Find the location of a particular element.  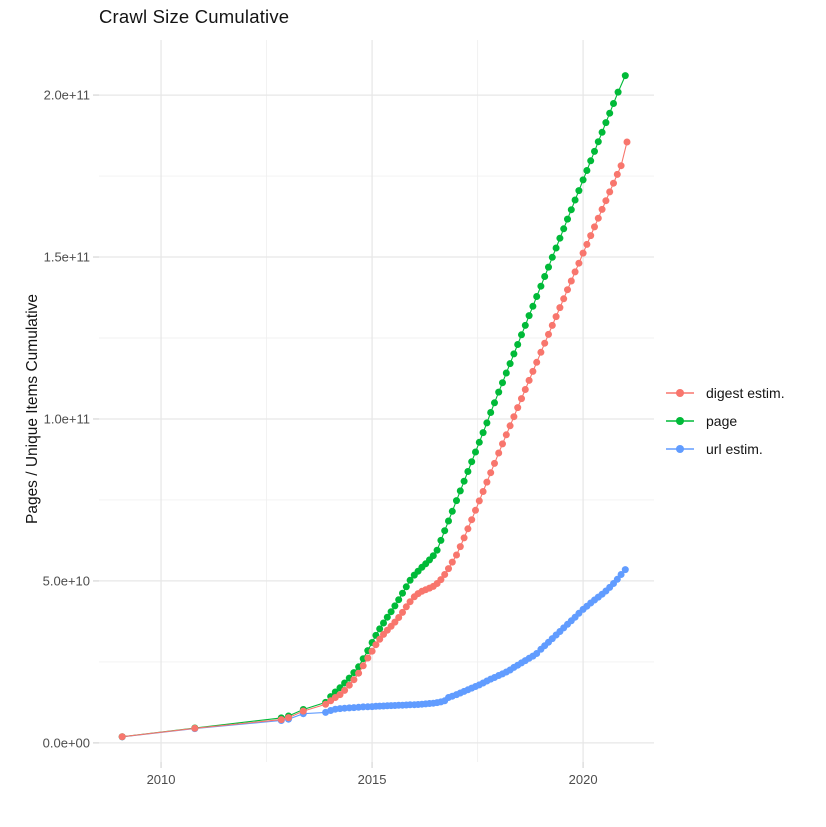

y-tick-label: 5.0e+10 is located at coordinates (66, 580).